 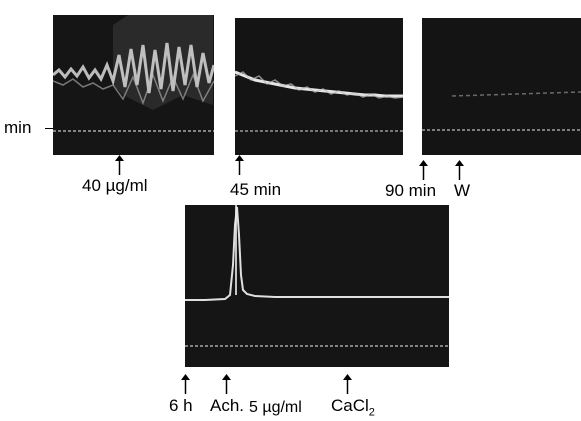 I want to click on trace-panel-top-left, so click(x=133, y=85).